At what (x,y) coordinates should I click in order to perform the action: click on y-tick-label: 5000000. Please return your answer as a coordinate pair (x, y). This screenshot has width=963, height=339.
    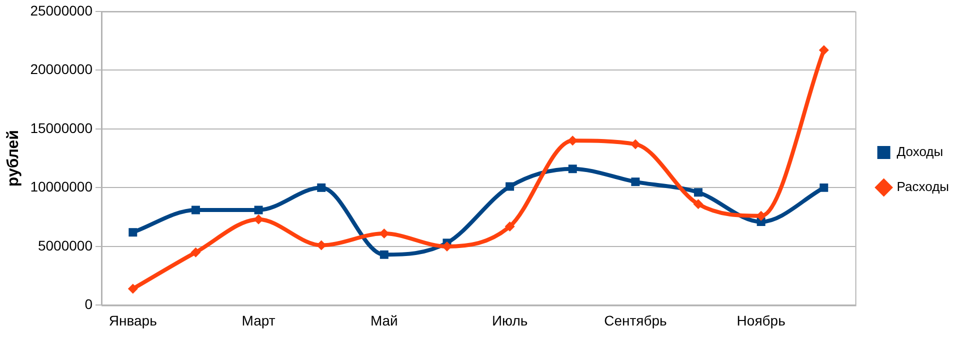
    Looking at the image, I should click on (65, 245).